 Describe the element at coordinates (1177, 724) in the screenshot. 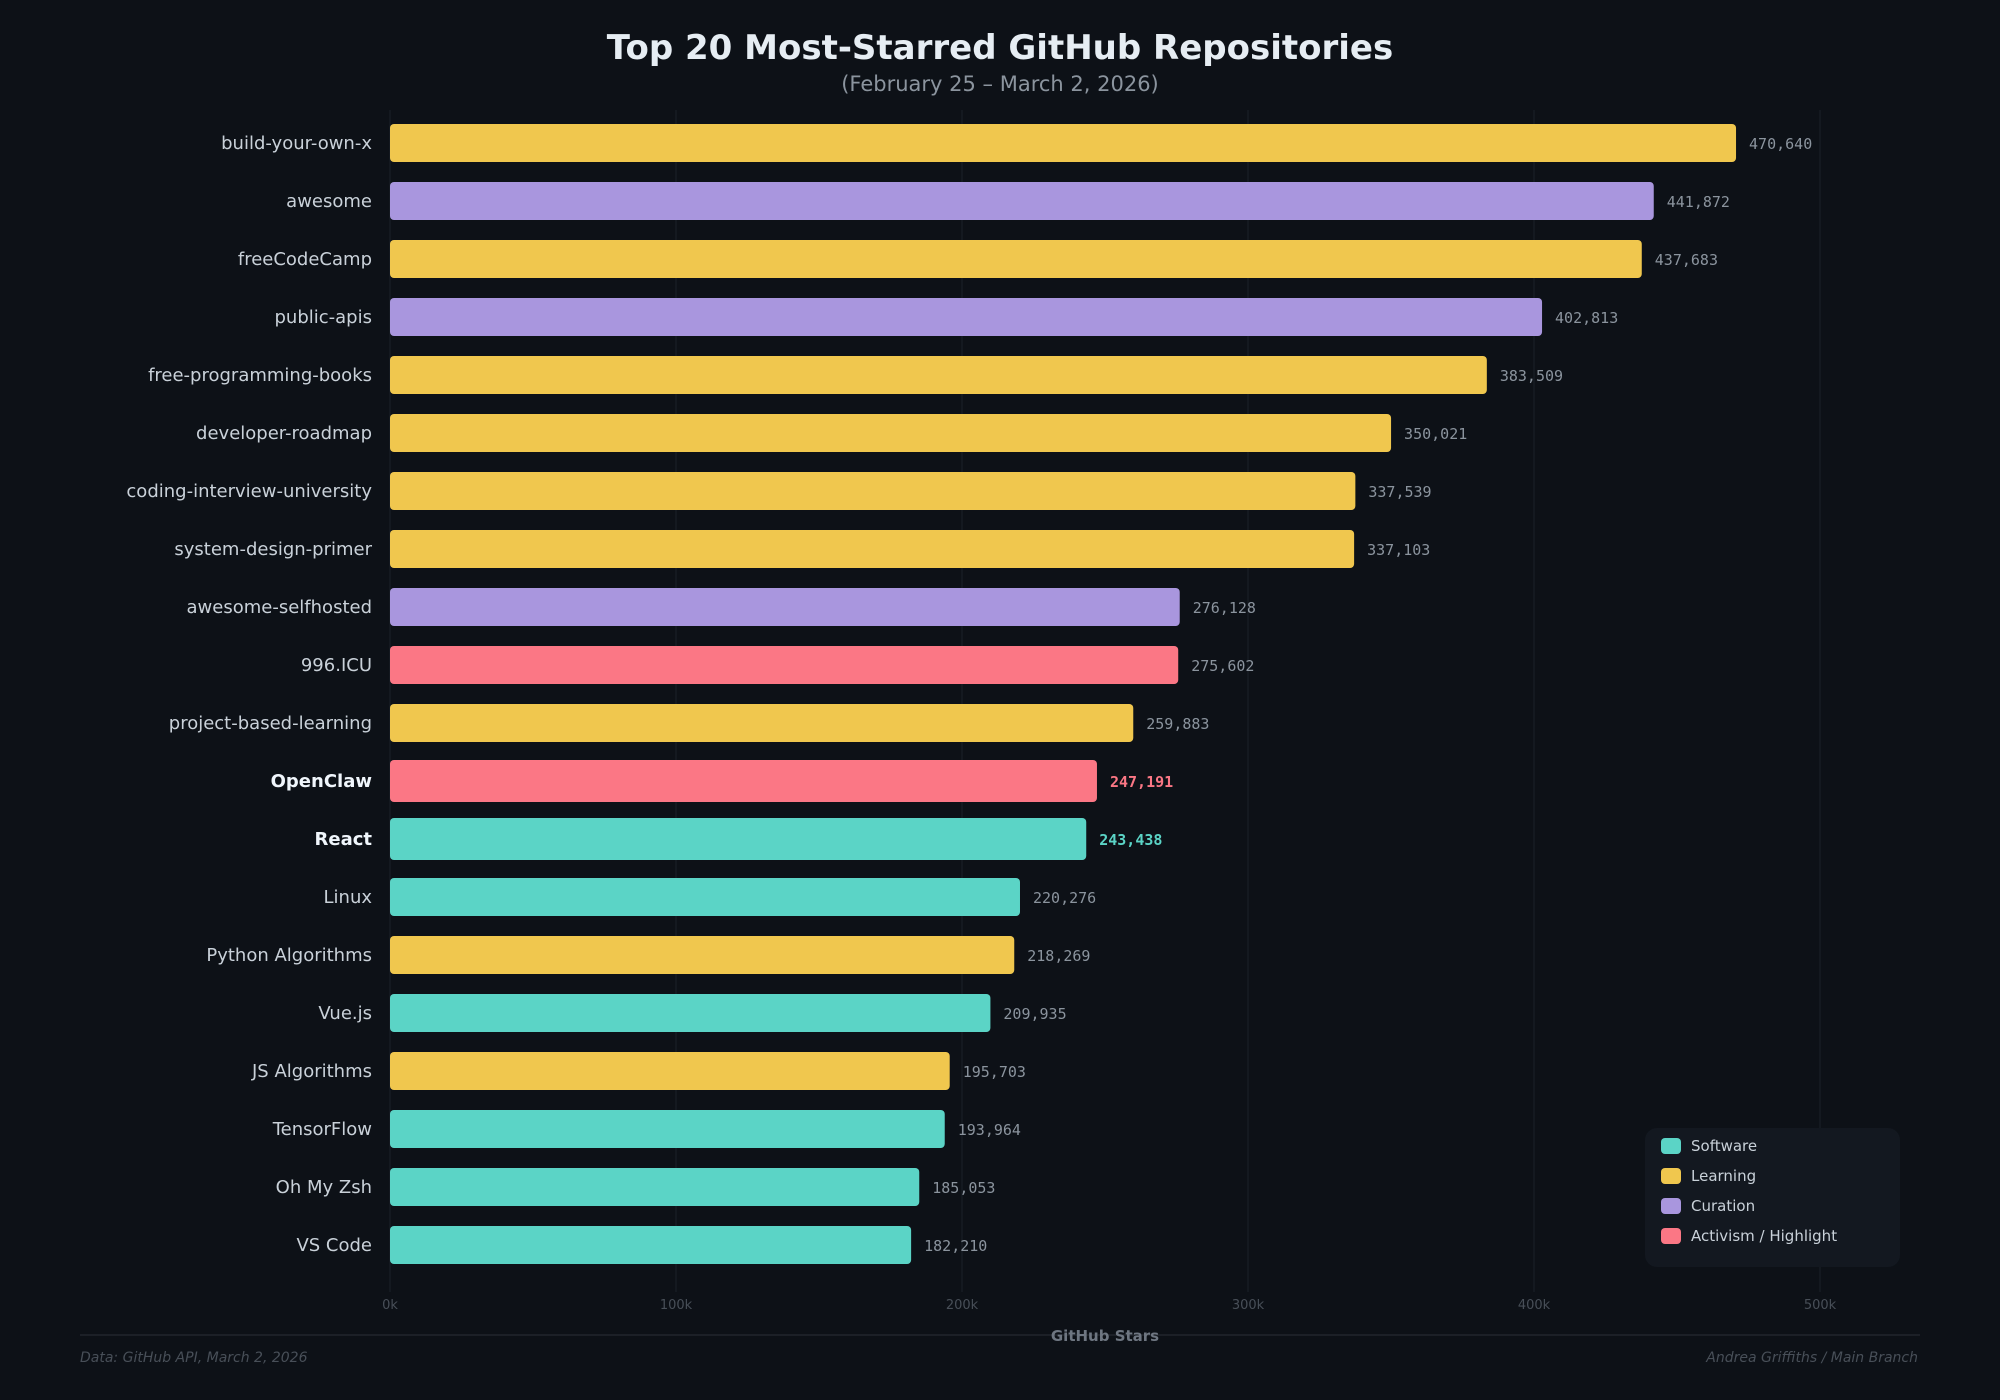

I see `bar-value-label: 259,883` at that location.